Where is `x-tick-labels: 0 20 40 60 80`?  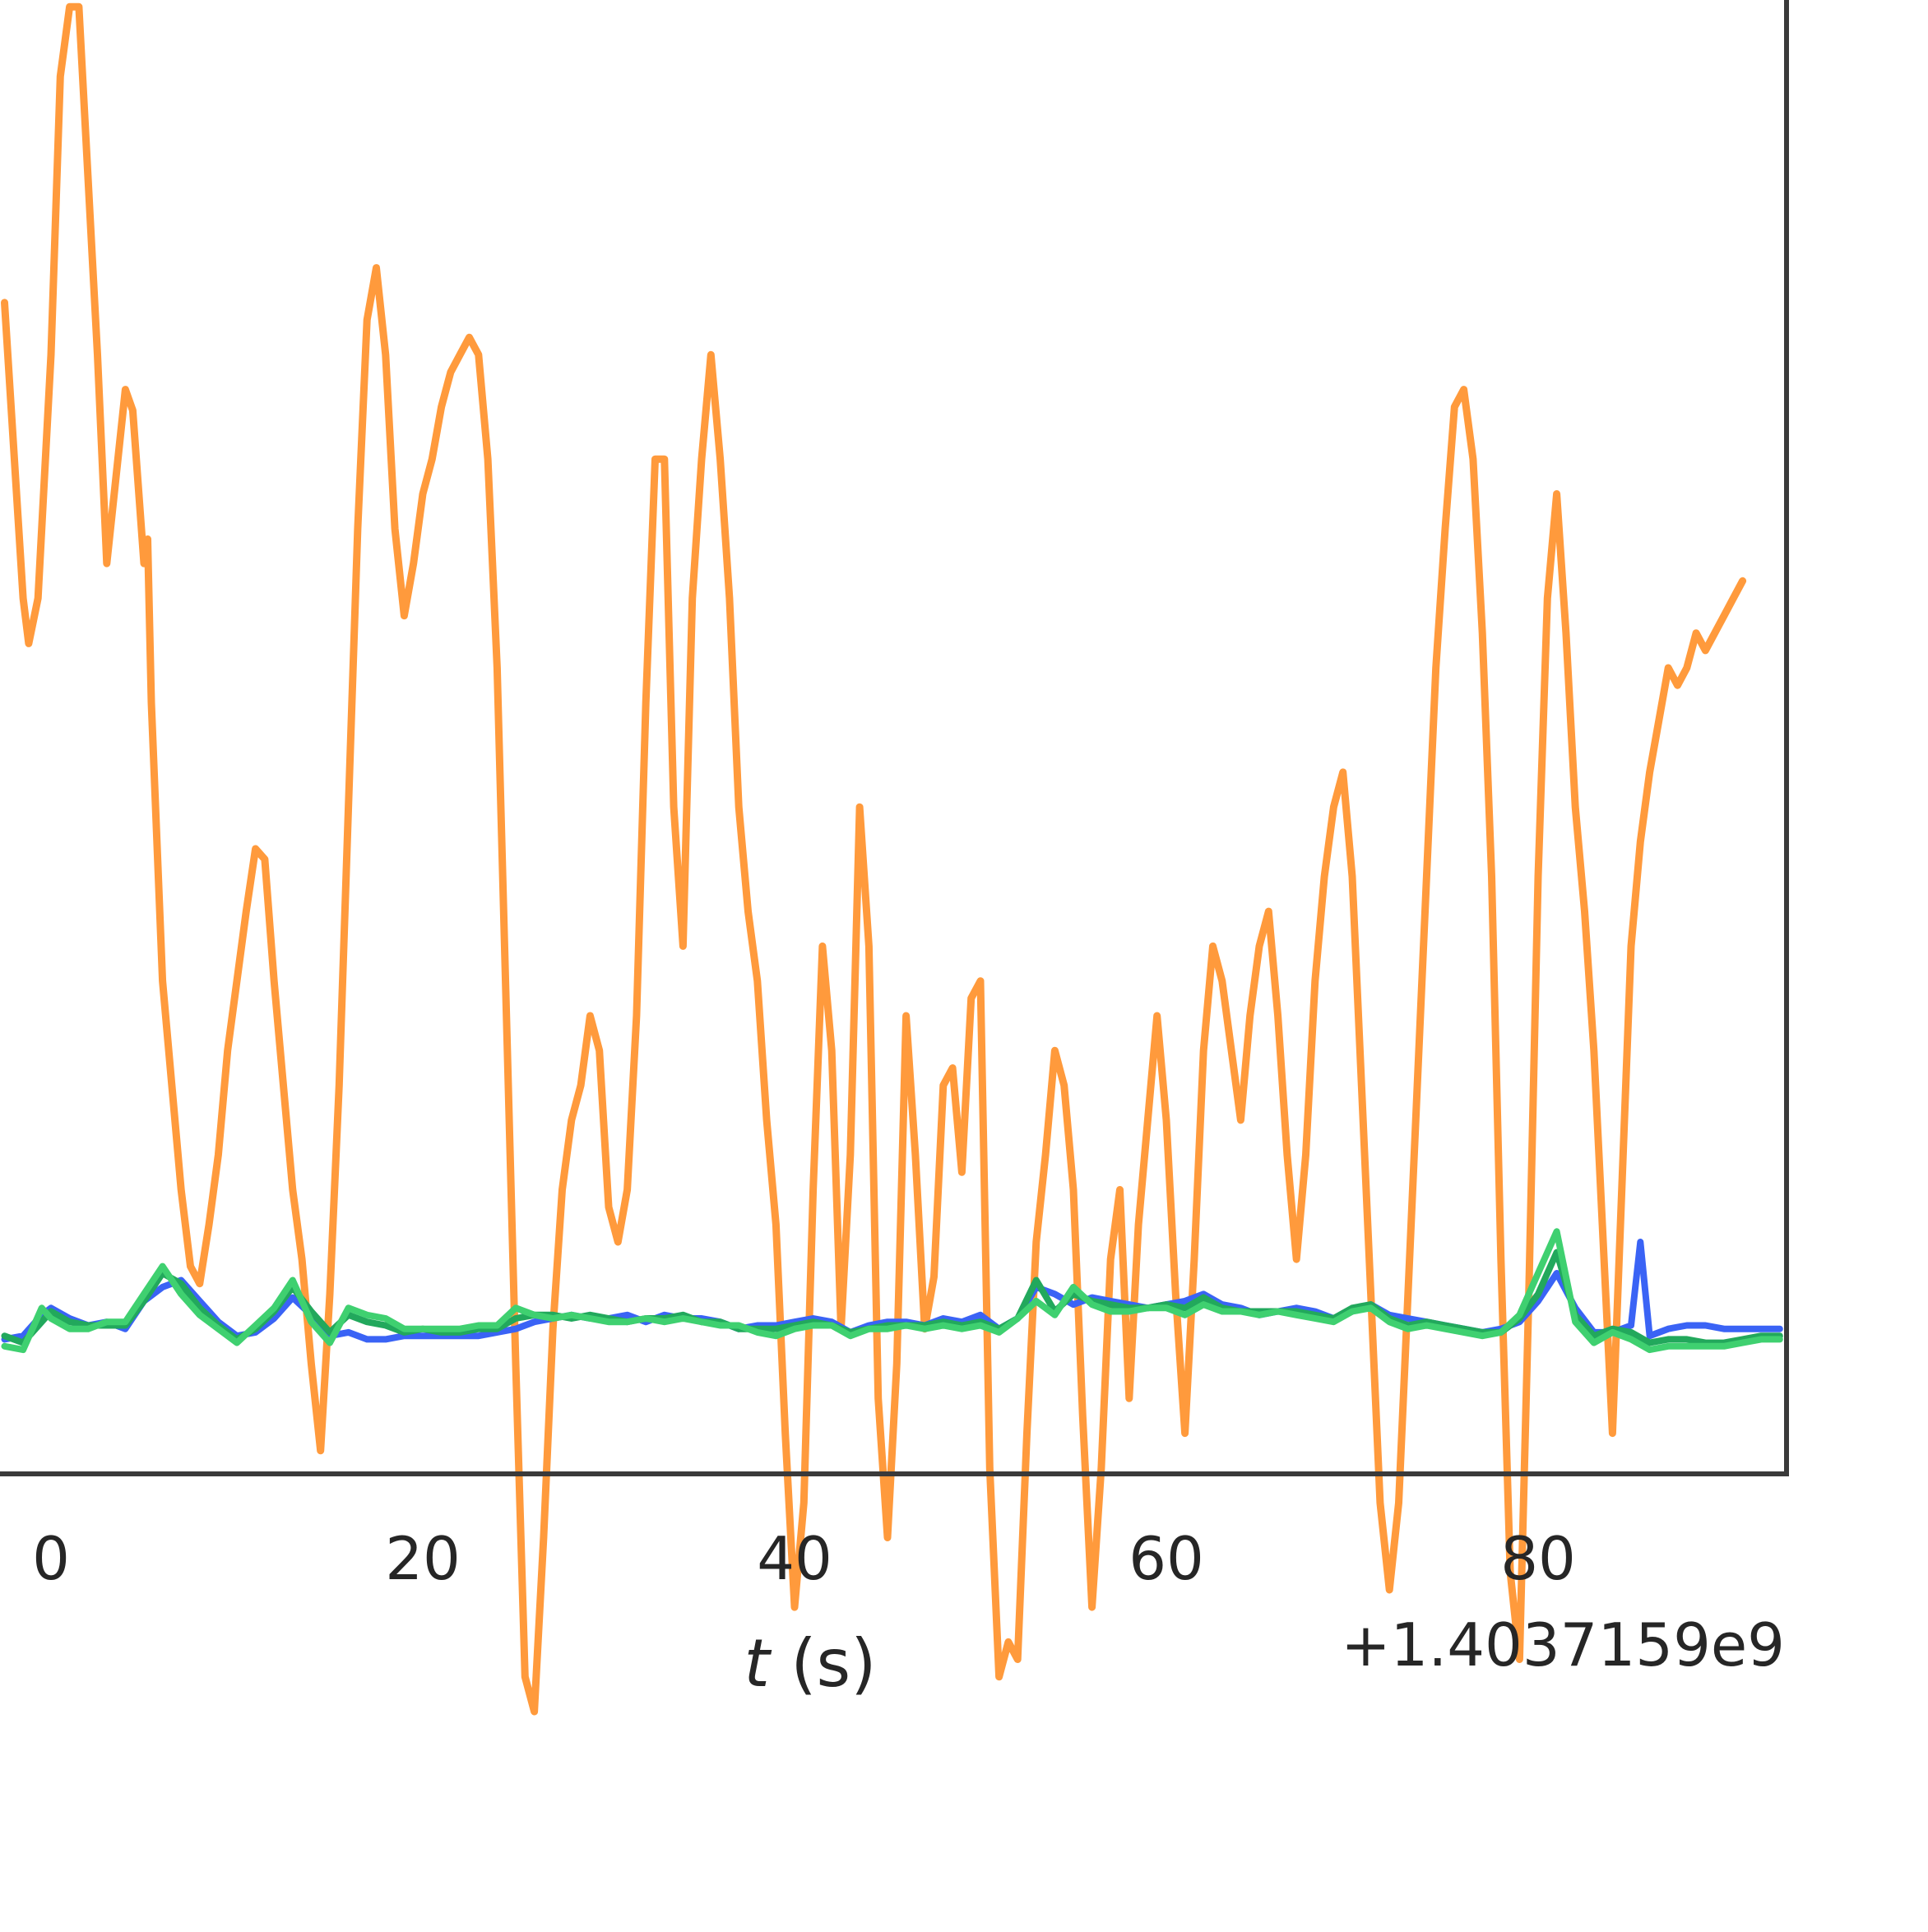
x-tick-labels: 0 20 40 60 80 is located at coordinates (804, 1558).